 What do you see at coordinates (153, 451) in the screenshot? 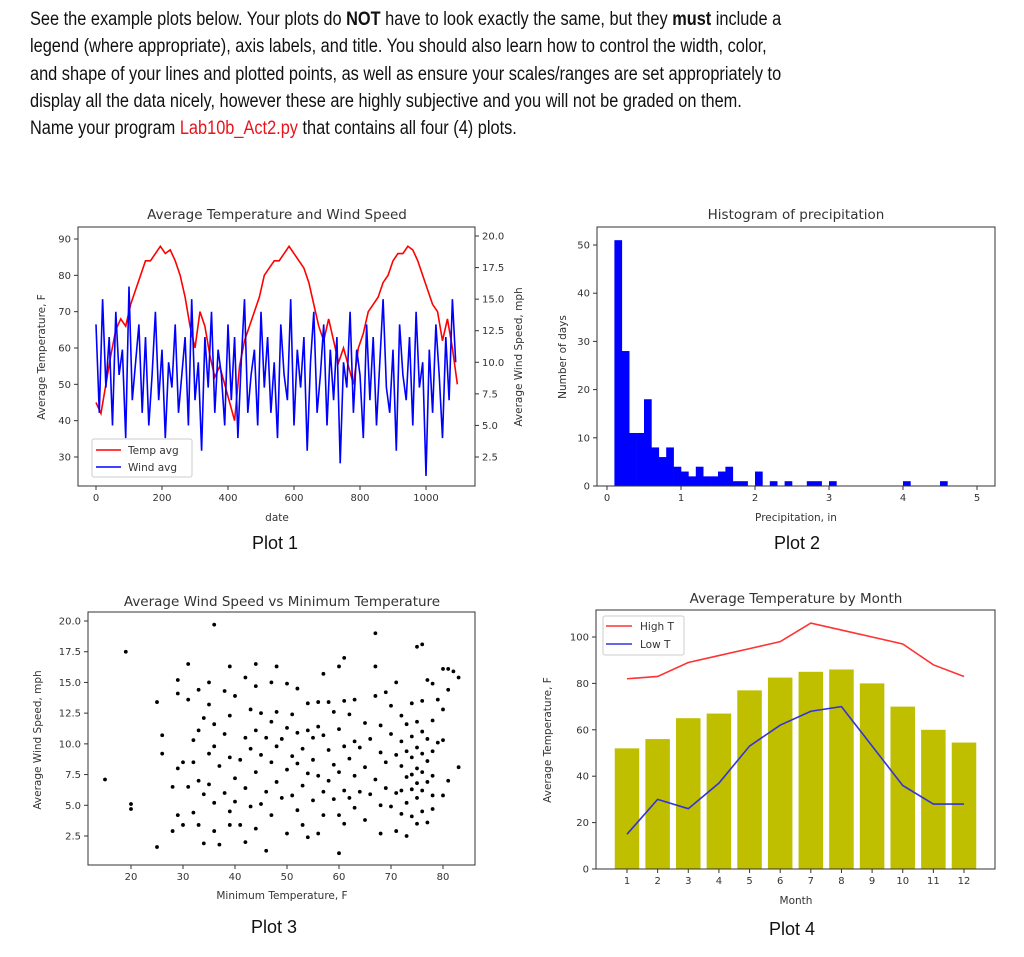
I see `legend-label: Temp avg` at bounding box center [153, 451].